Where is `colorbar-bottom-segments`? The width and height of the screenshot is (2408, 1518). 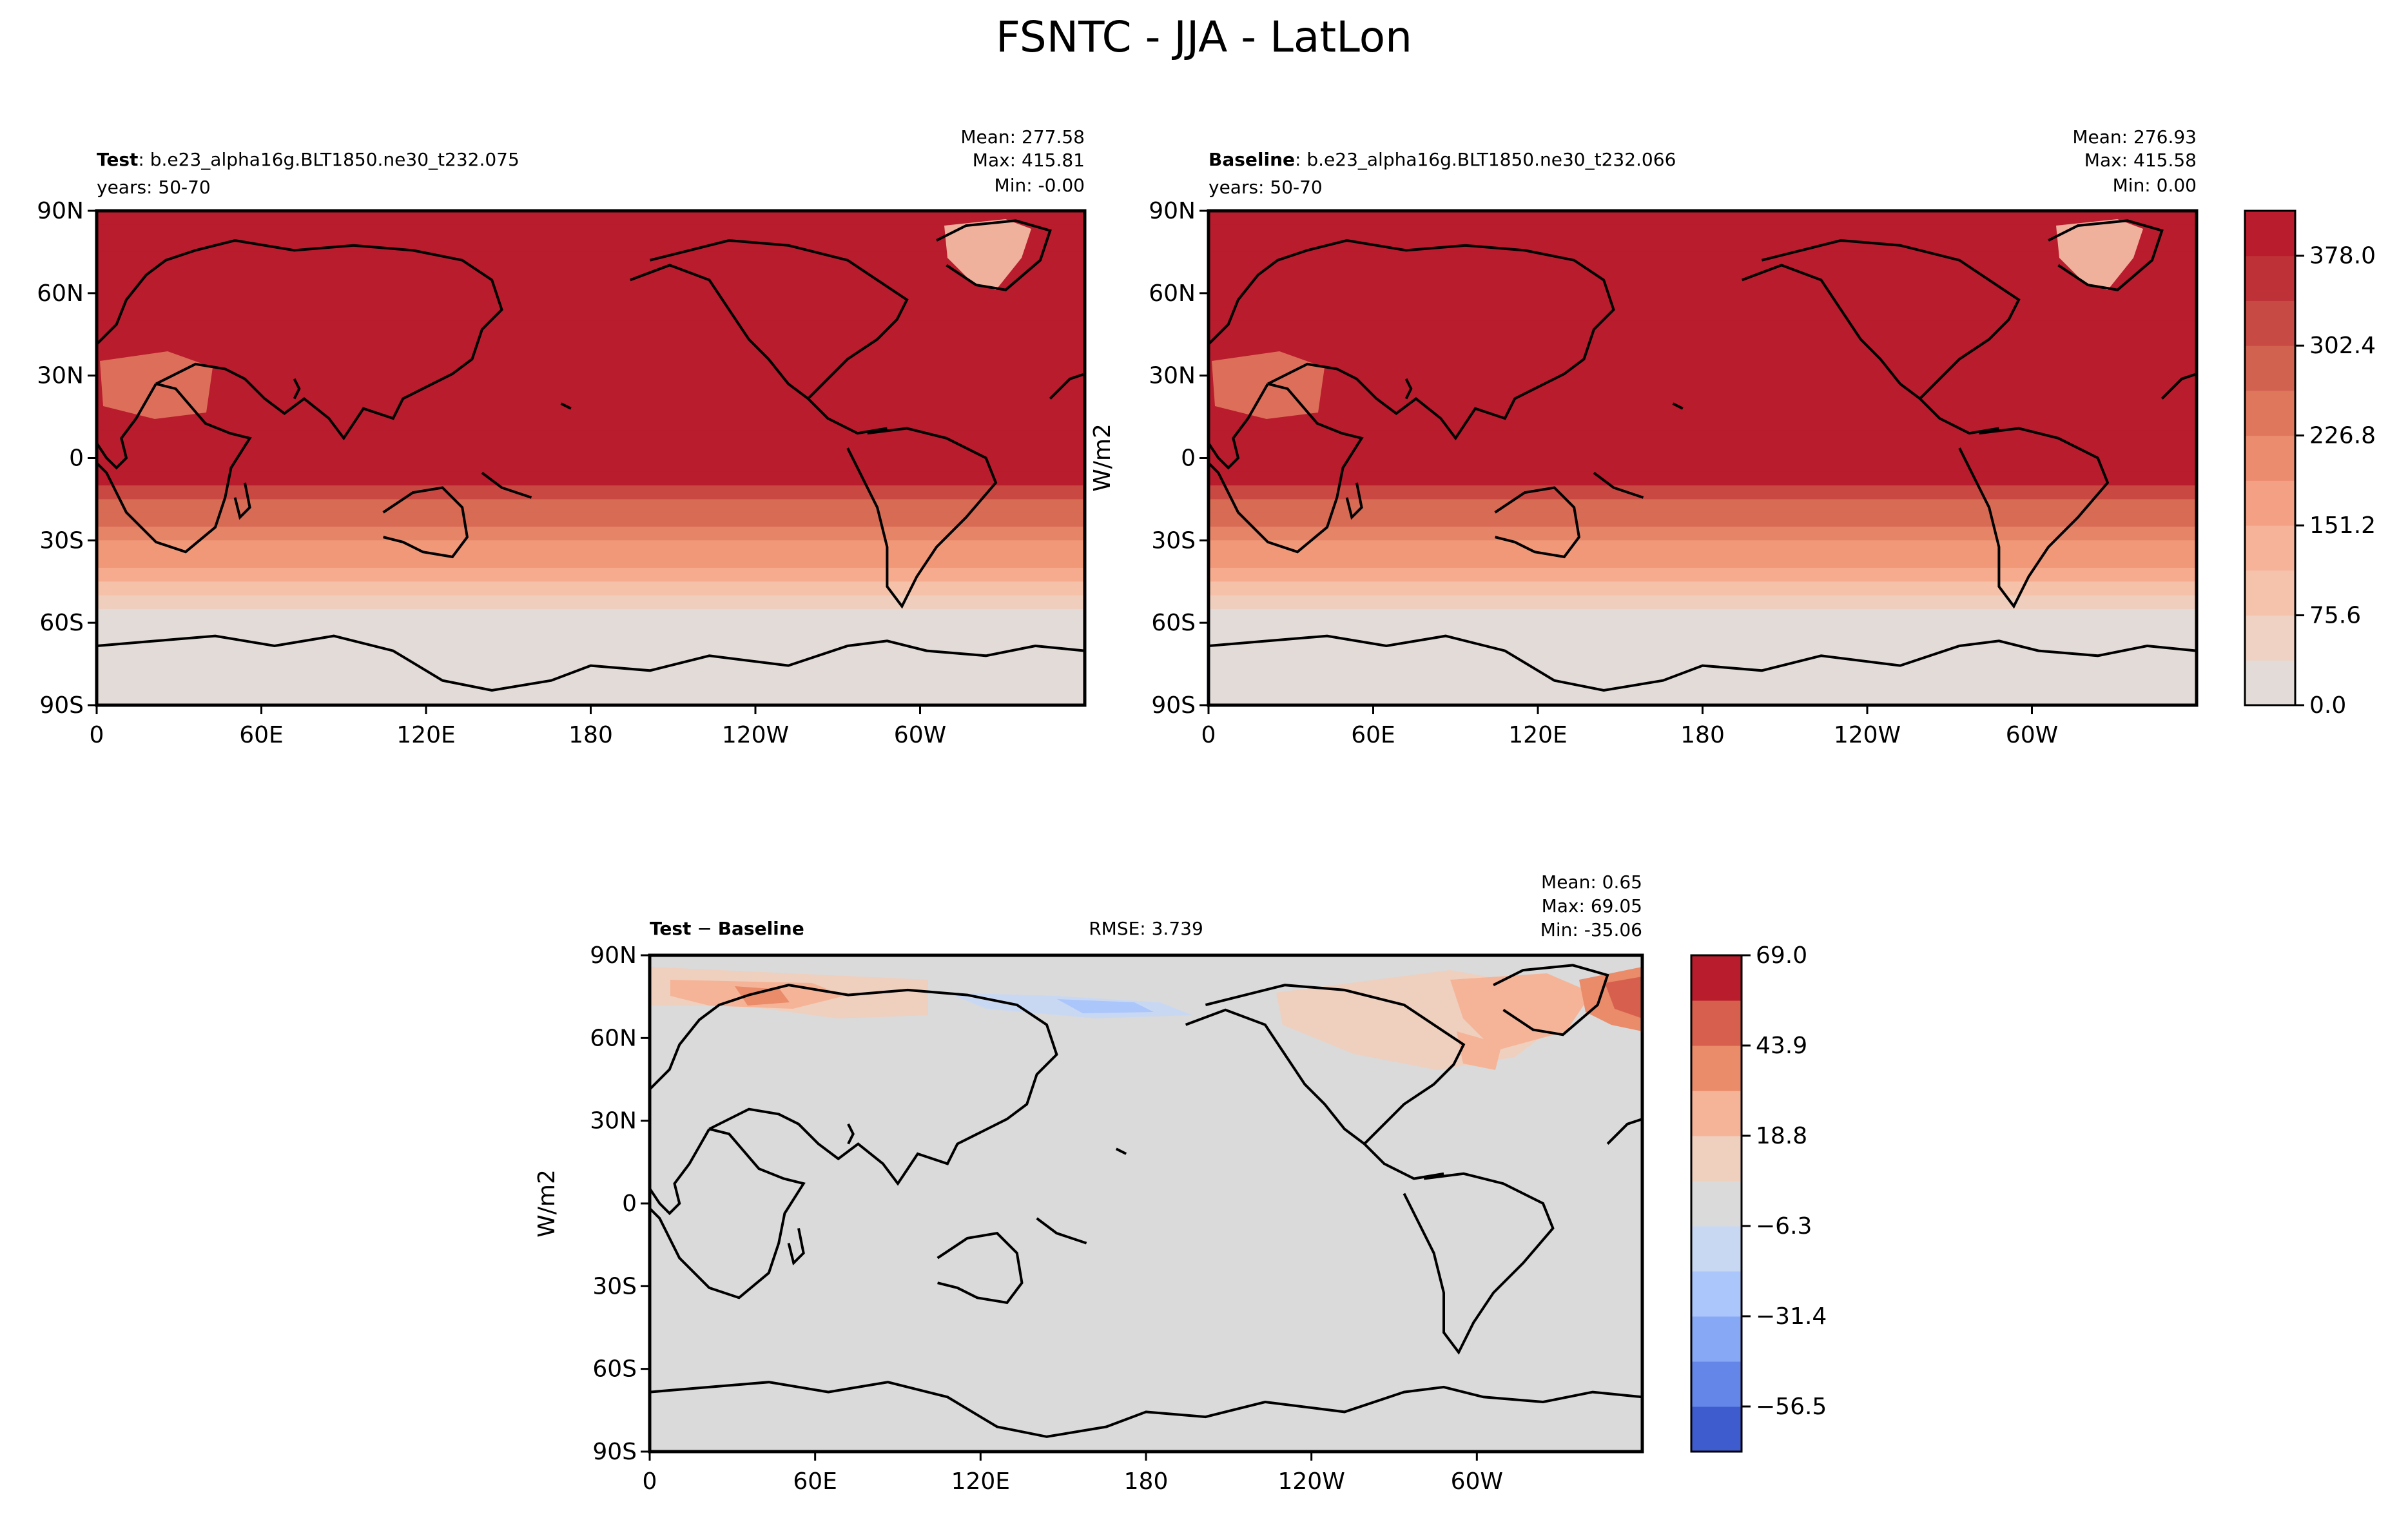
colorbar-bottom-segments is located at coordinates (1716, 1203).